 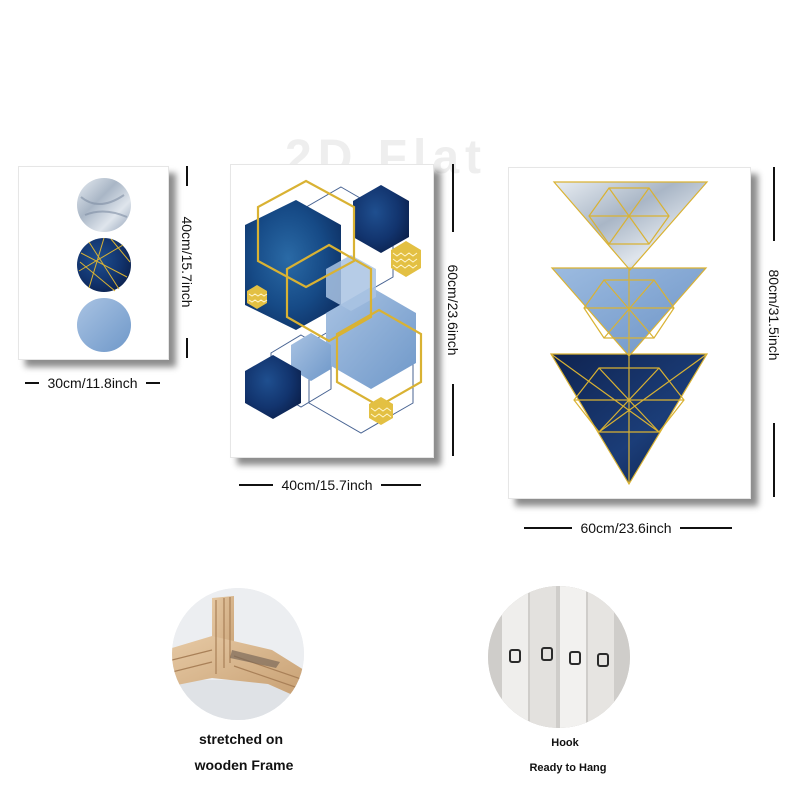 I want to click on medium-panel-artwork, so click(x=334, y=306).